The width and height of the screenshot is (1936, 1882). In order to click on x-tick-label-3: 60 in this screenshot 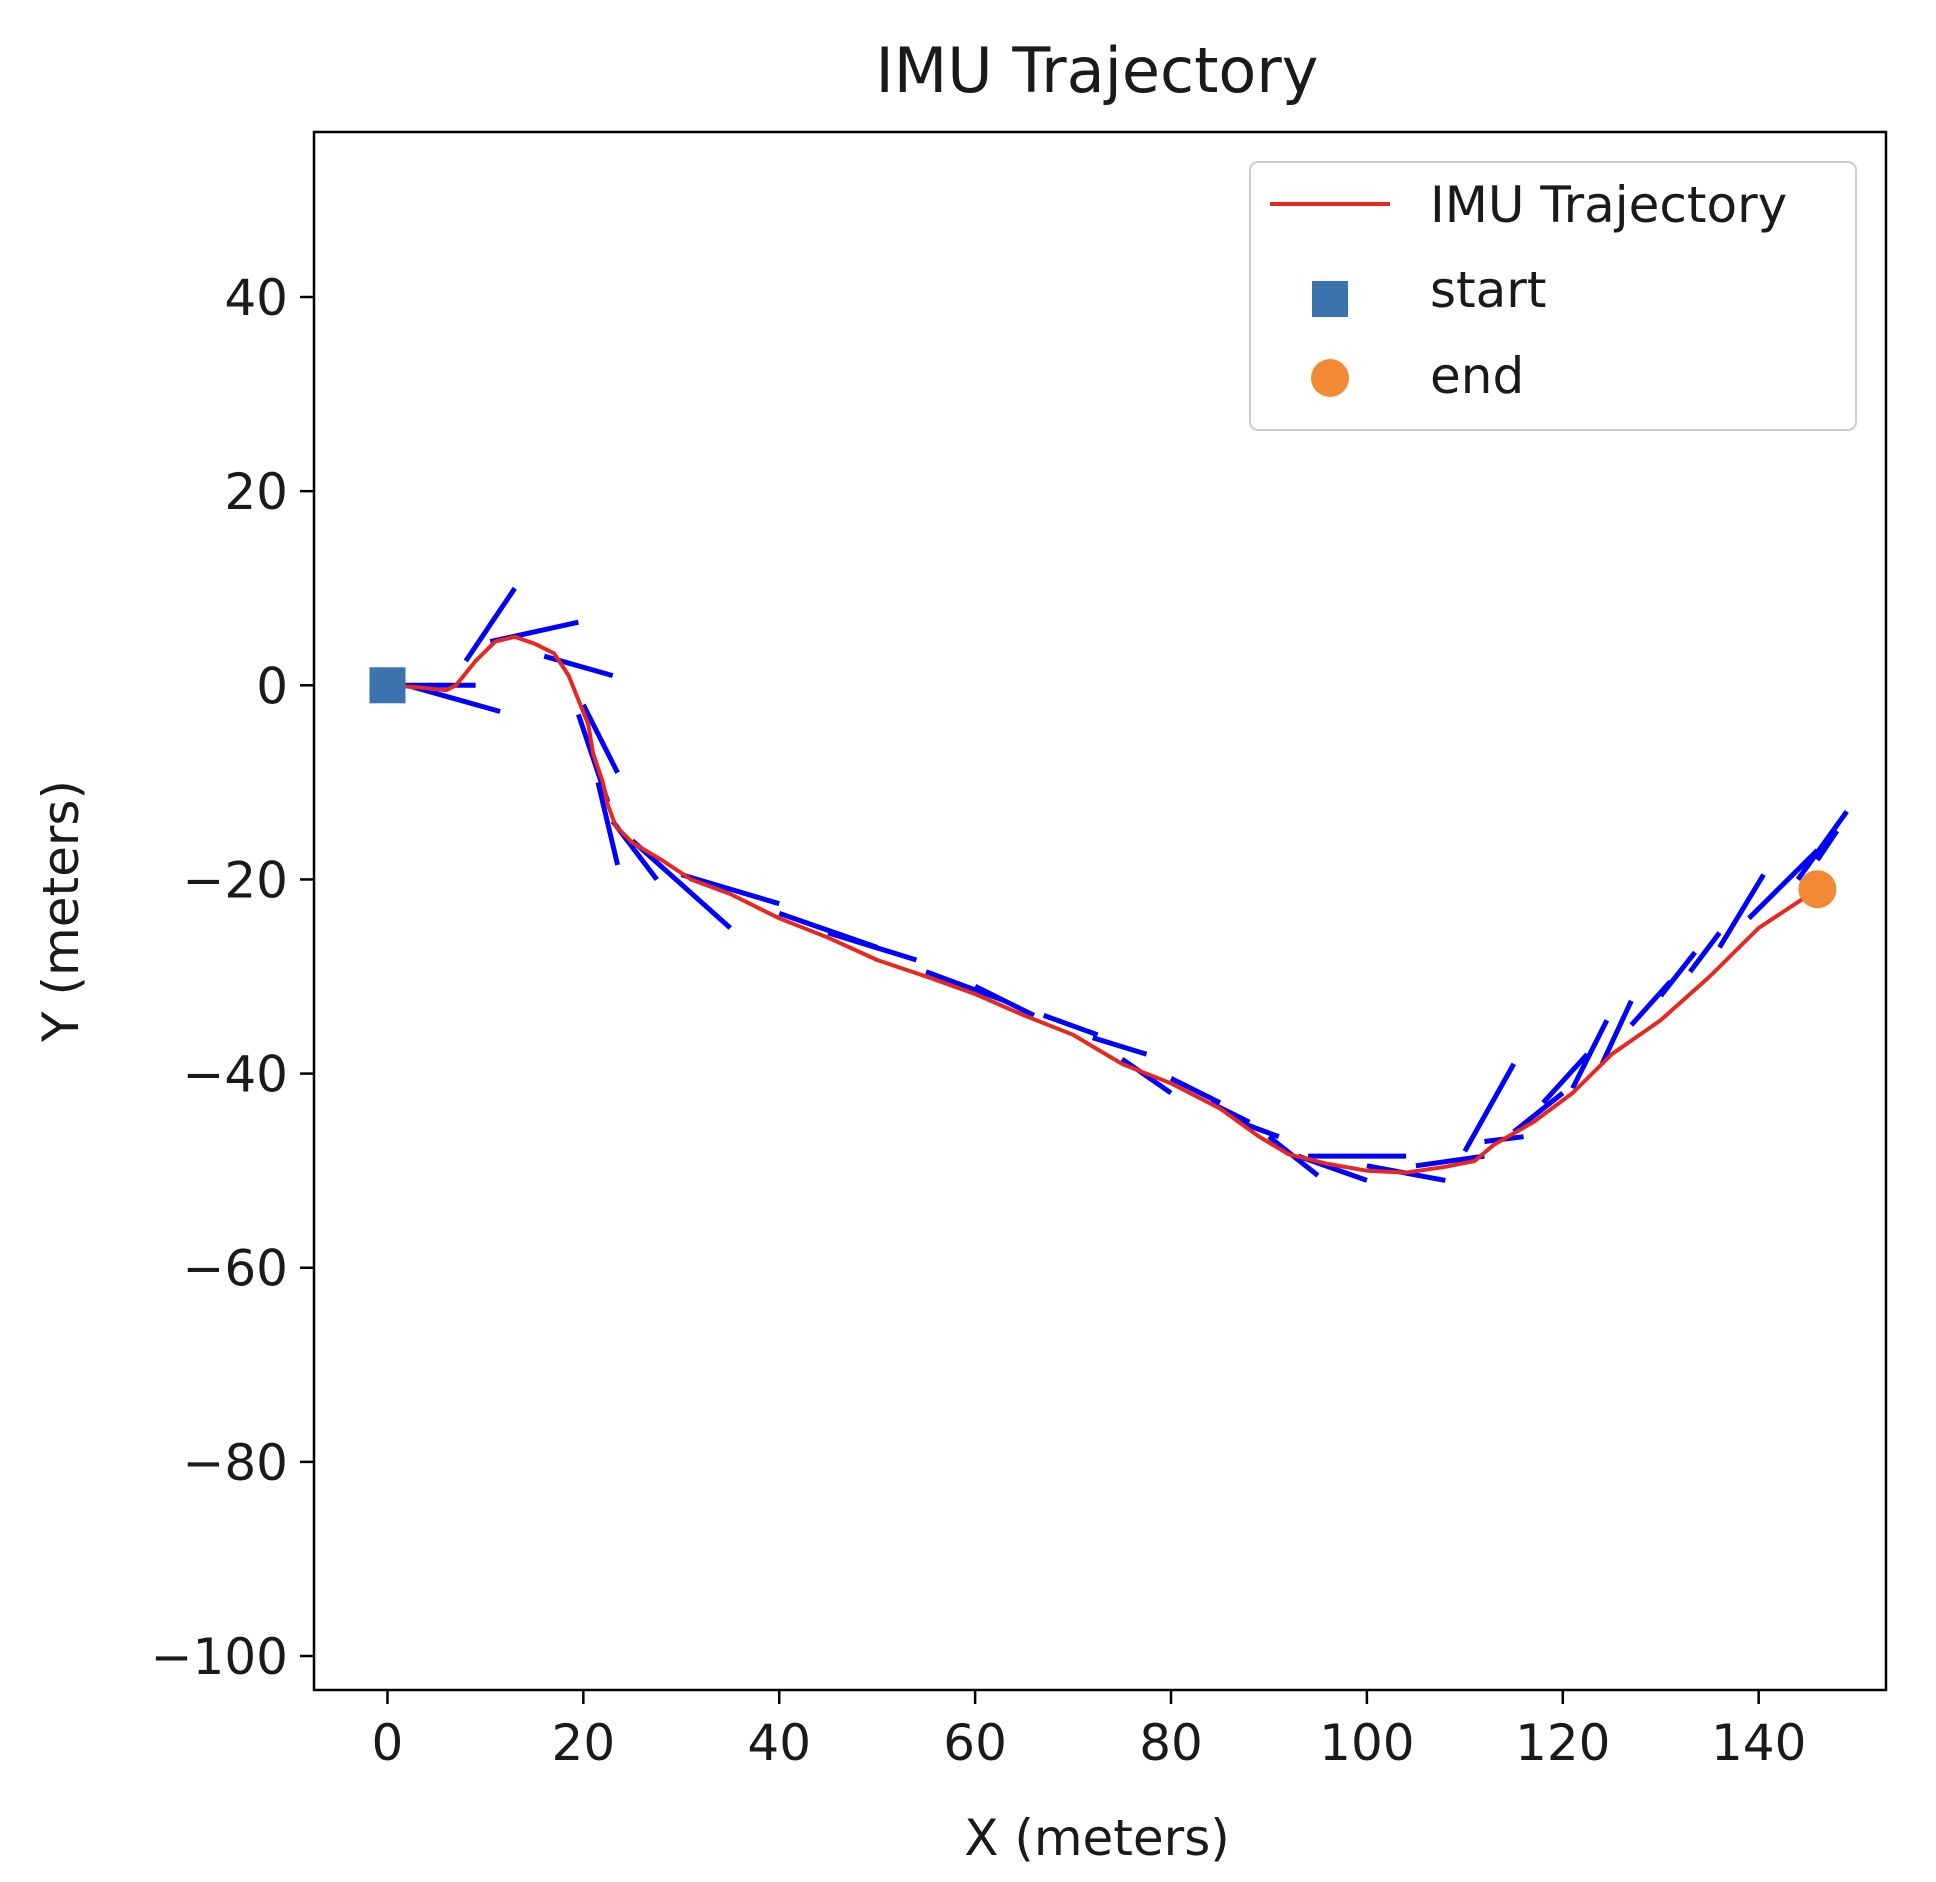, I will do `click(975, 1743)`.